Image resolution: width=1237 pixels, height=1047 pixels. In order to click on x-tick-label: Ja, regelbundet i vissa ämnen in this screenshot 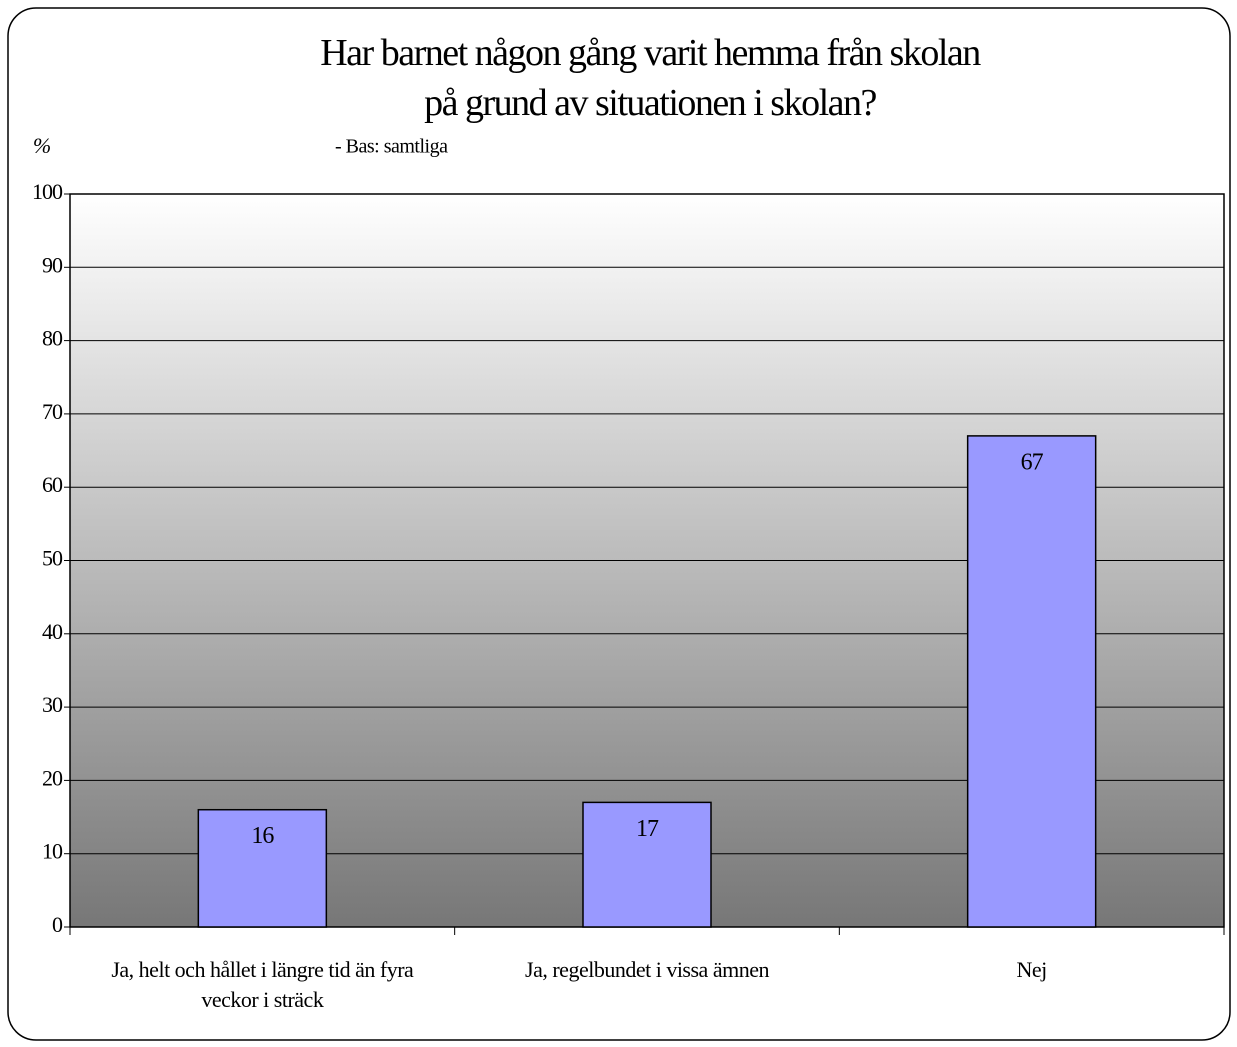, I will do `click(647, 969)`.